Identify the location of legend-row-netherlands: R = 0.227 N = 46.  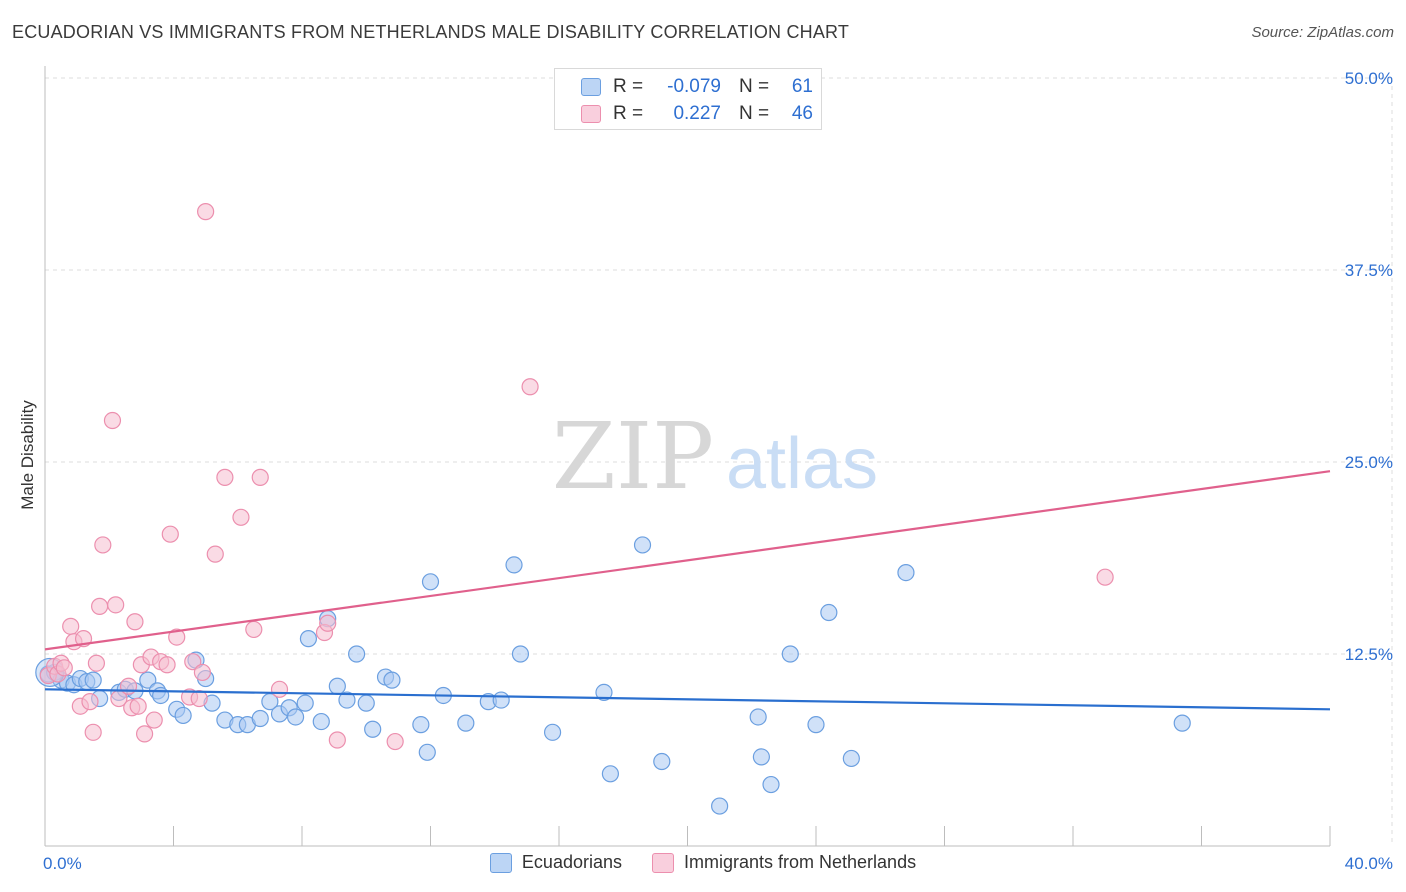
(697, 114).